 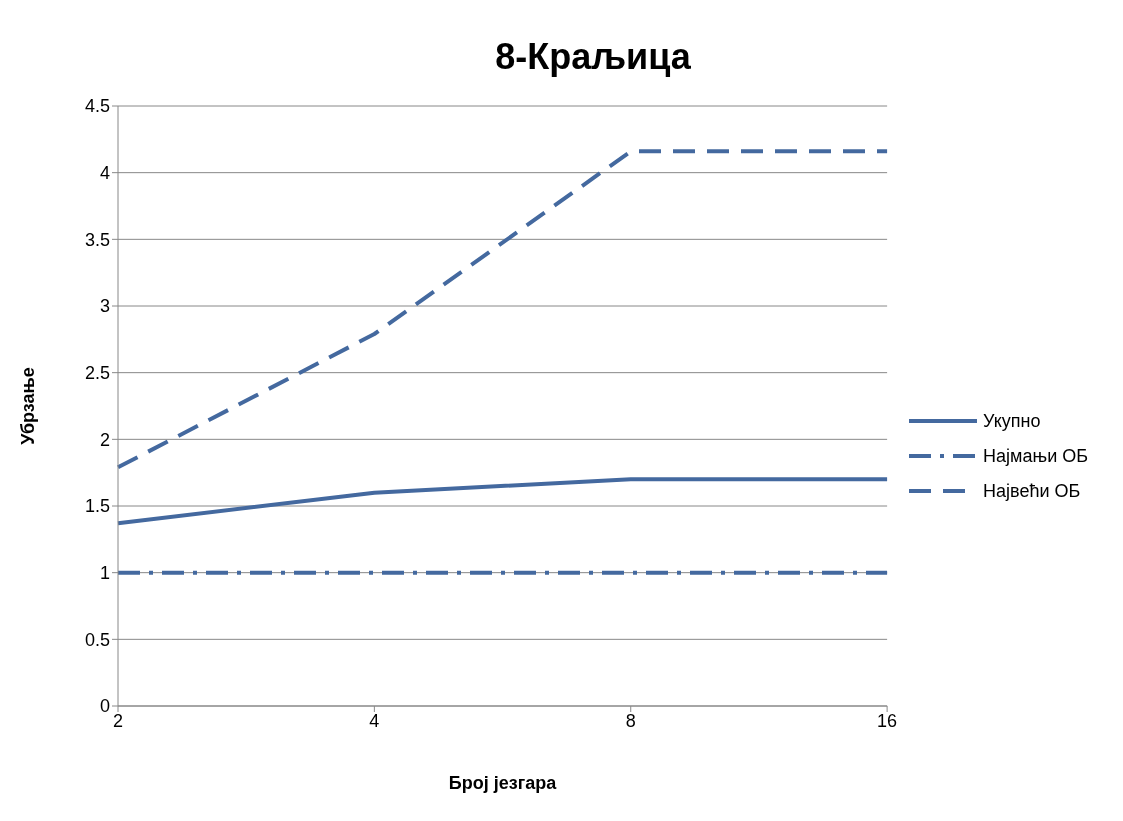 What do you see at coordinates (887, 720) in the screenshot?
I see `x-tick-label: 16` at bounding box center [887, 720].